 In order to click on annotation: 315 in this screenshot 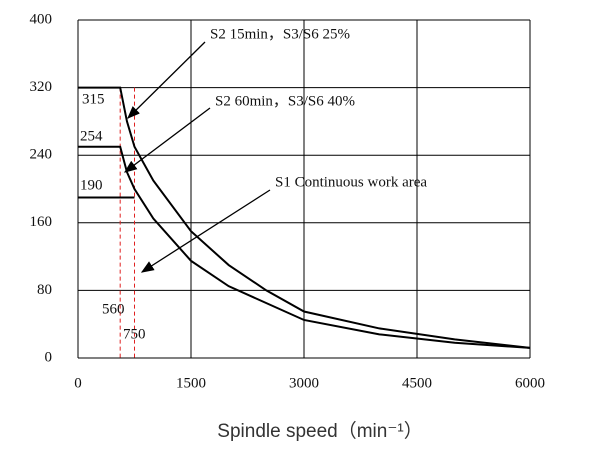, I will do `click(93, 99)`.